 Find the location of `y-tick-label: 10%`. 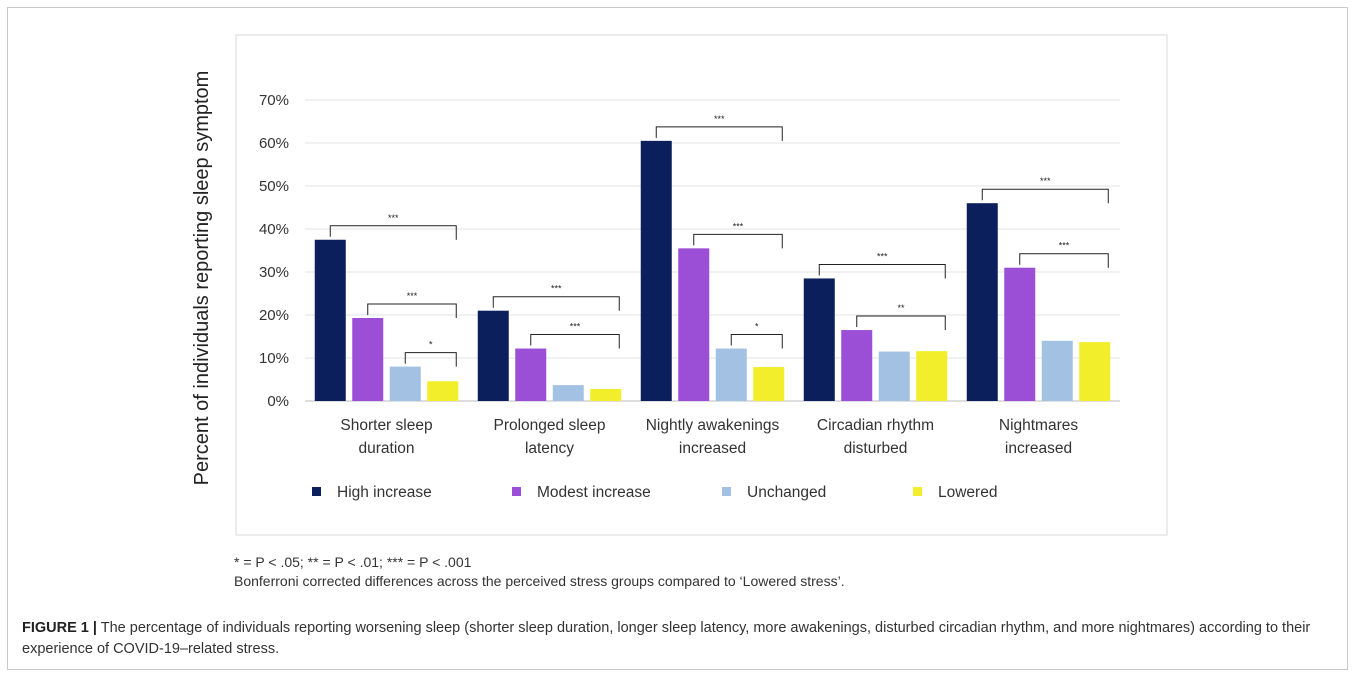

y-tick-label: 10% is located at coordinates (274, 358).